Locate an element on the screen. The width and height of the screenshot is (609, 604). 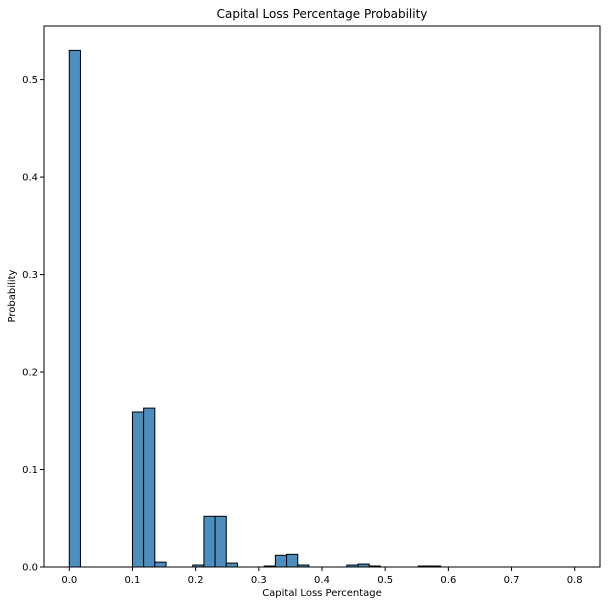
x-tick-label: 0.5 is located at coordinates (385, 580).